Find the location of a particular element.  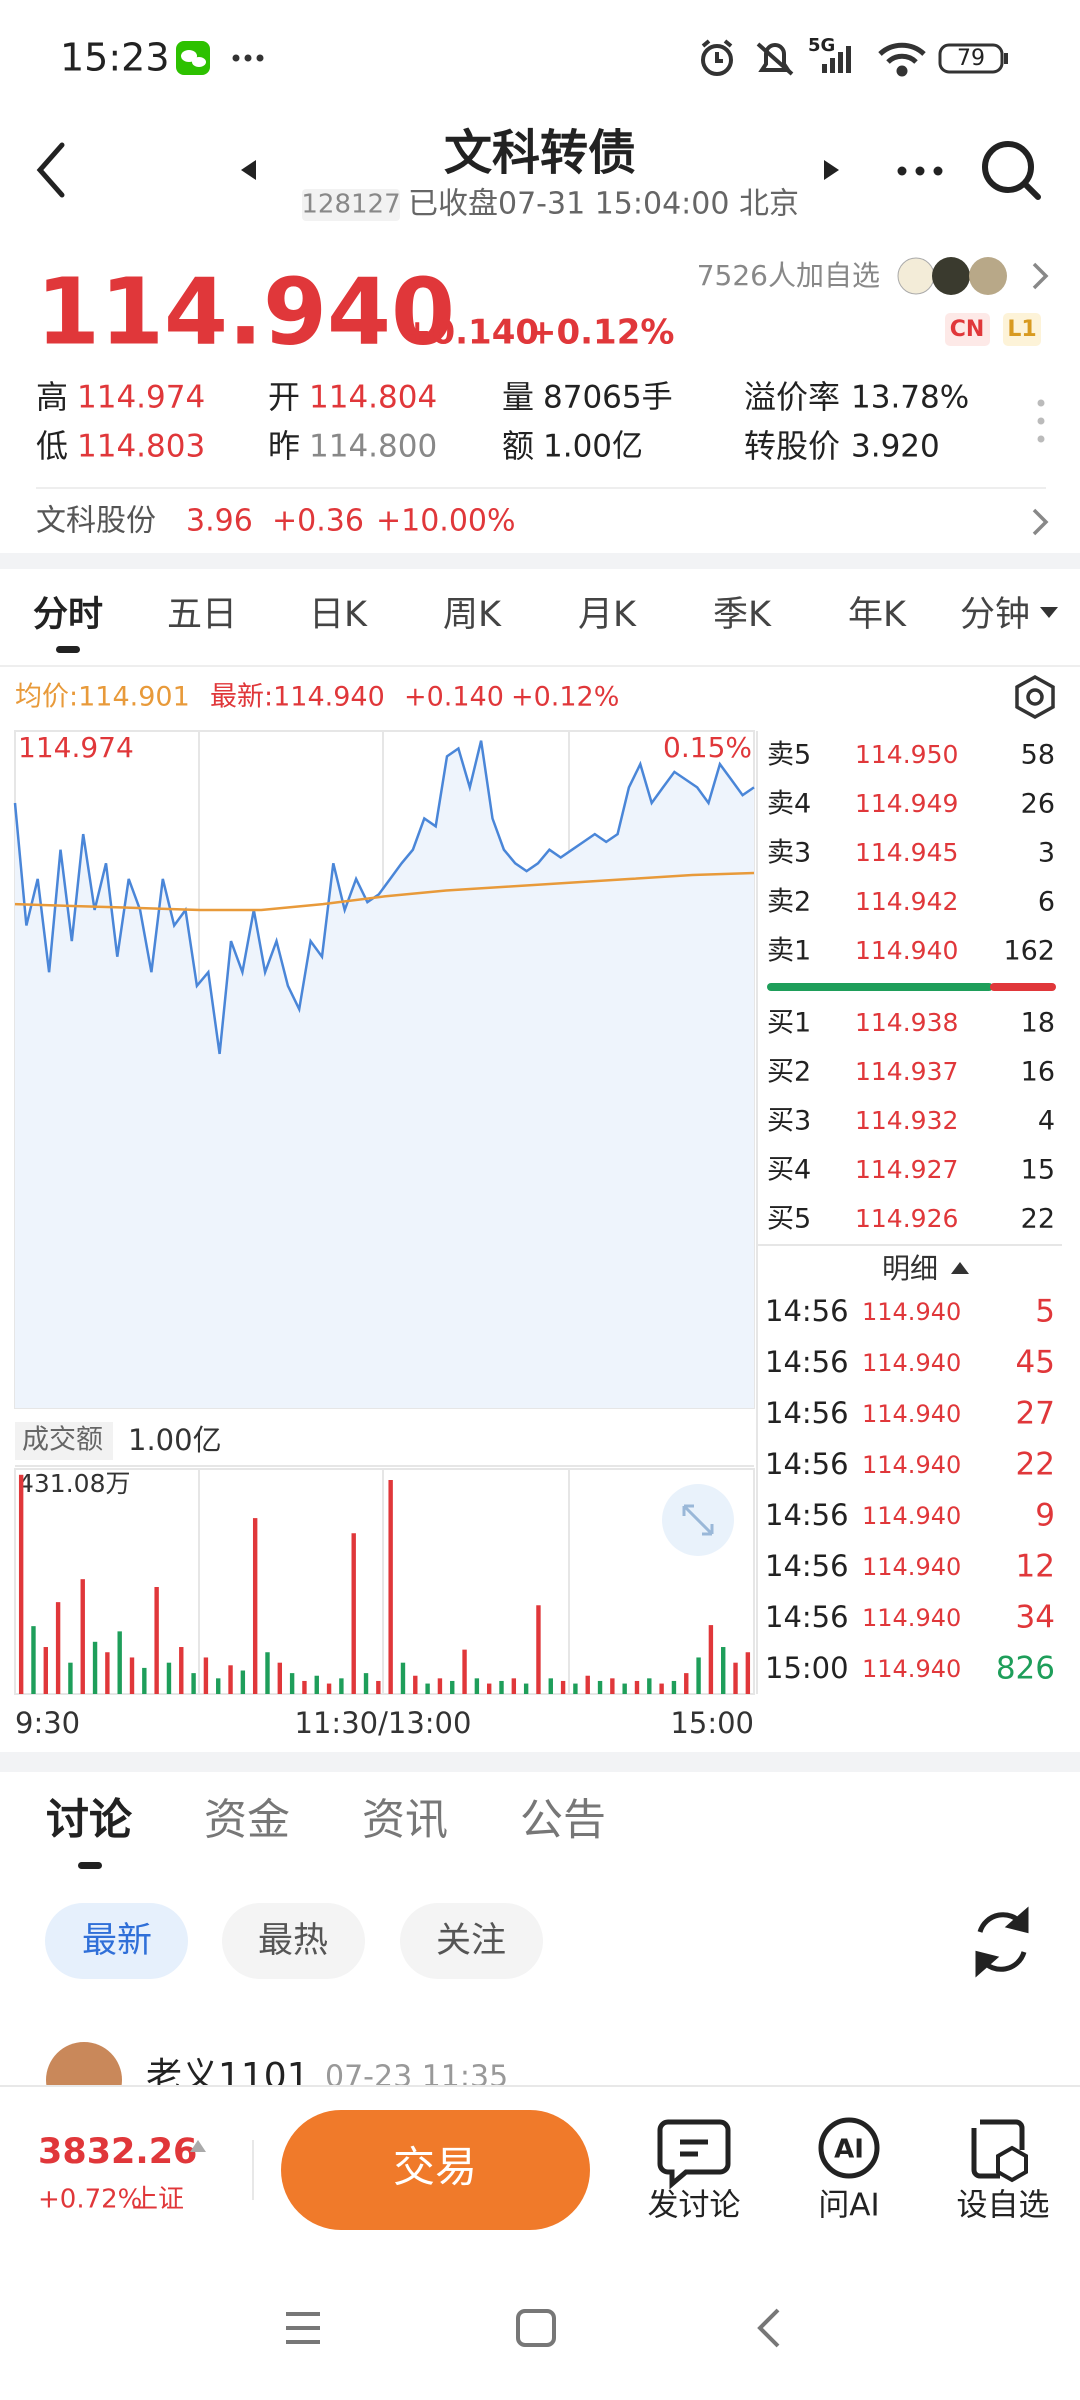

ask-volume: 3 is located at coordinates (1046, 853).